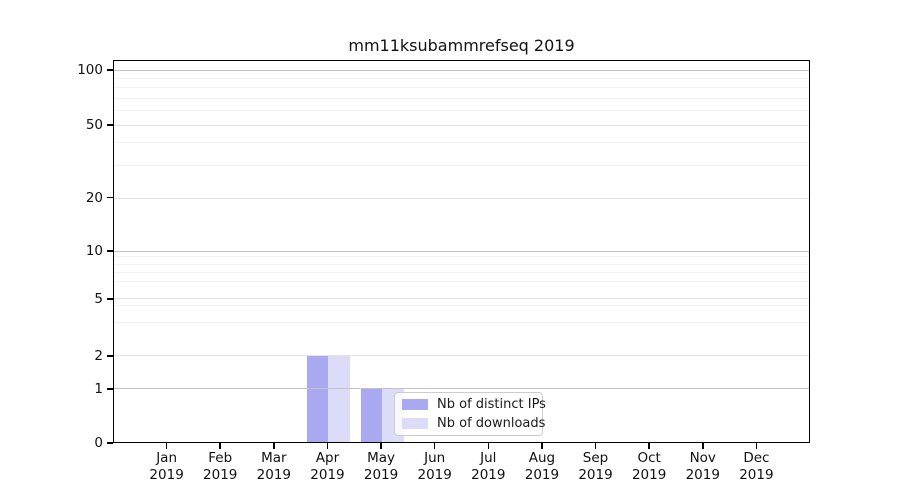 This screenshot has height=500, width=900. I want to click on x-tick-label: Aug 2019, so click(542, 467).